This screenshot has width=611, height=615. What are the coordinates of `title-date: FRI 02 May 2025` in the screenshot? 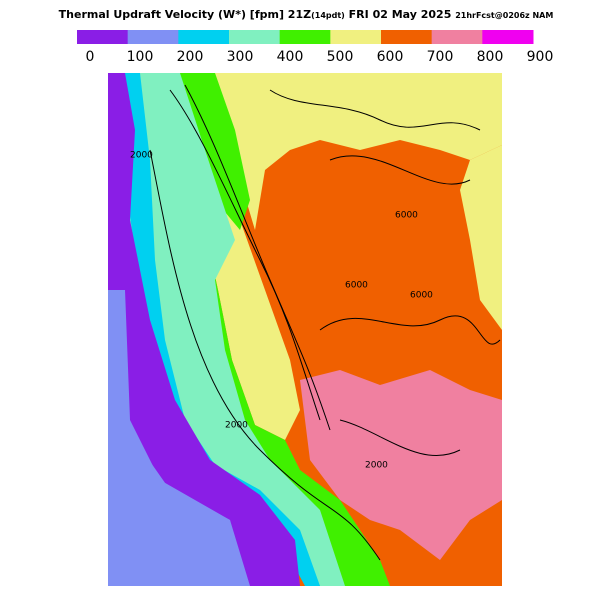 It's located at (400, 14).